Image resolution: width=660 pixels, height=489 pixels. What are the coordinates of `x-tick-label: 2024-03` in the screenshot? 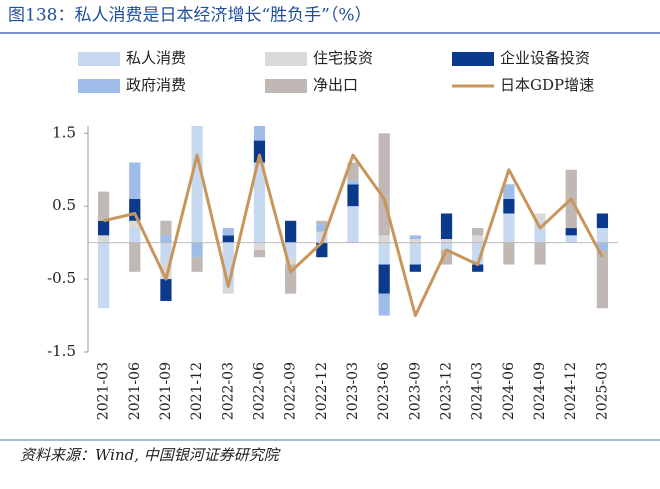 It's located at (478, 391).